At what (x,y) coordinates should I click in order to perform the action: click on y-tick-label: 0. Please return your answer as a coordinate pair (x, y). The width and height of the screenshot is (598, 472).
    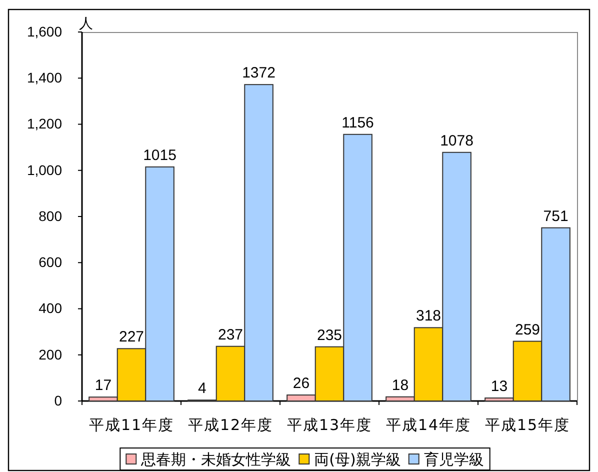
    Looking at the image, I should click on (58, 400).